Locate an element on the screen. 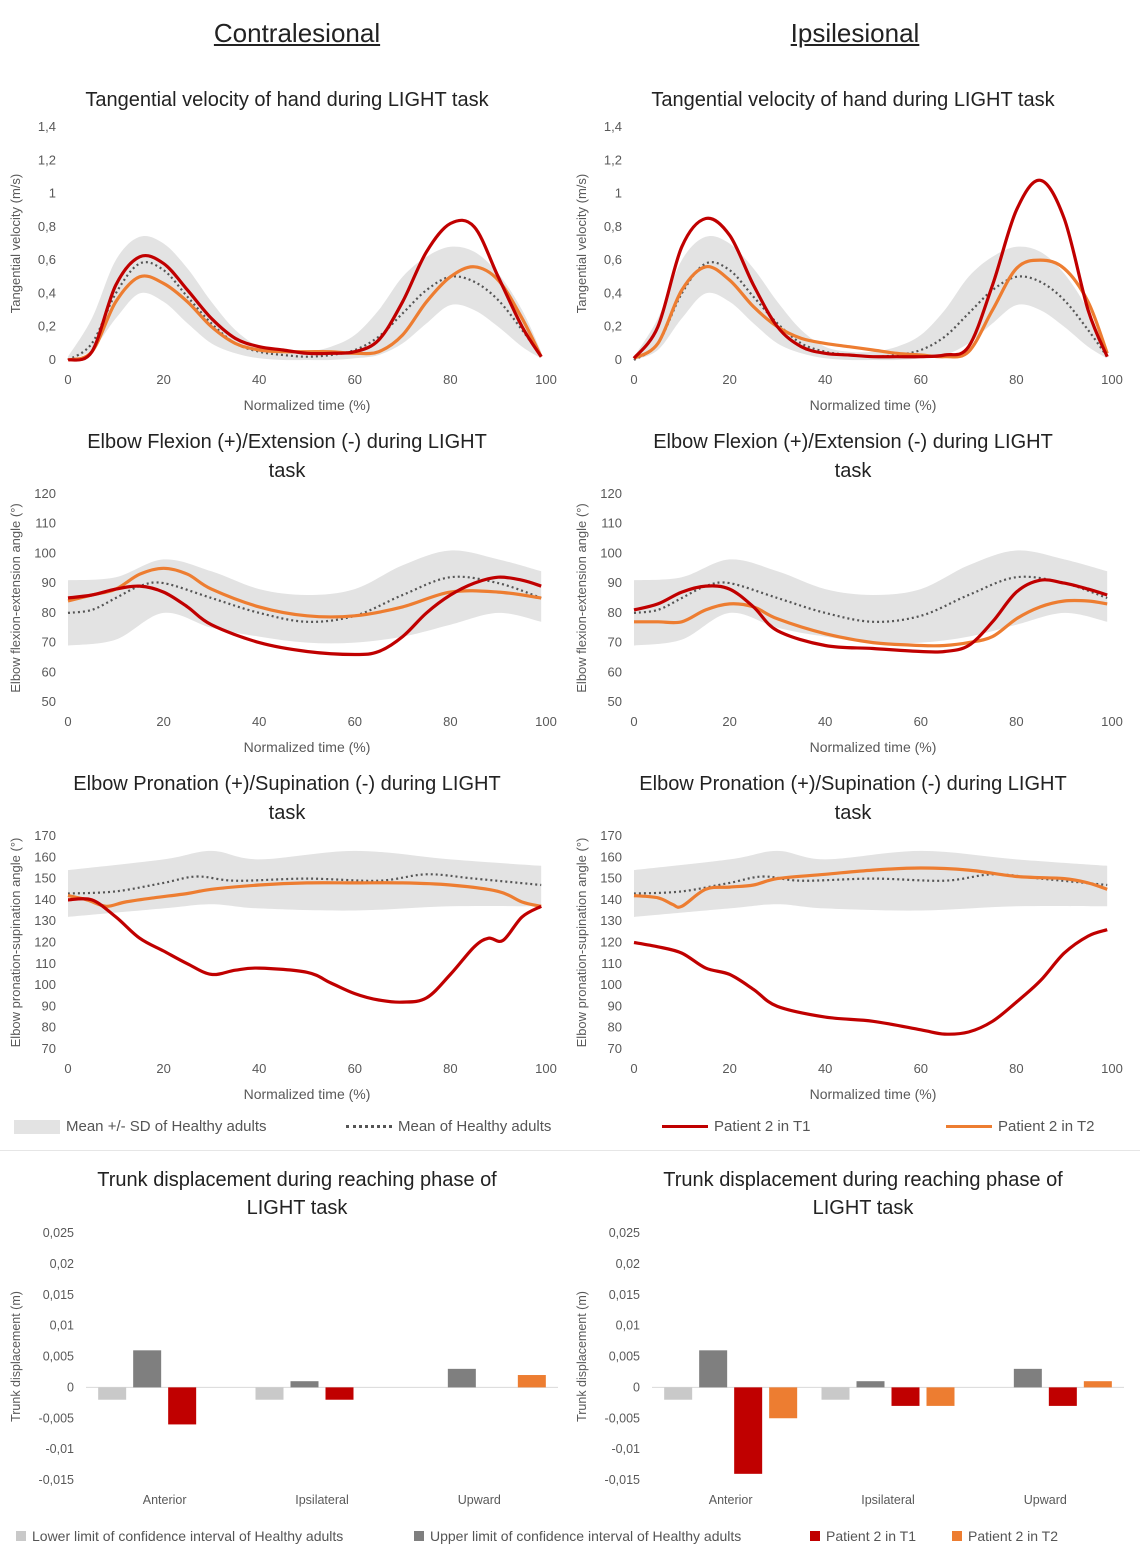 The width and height of the screenshot is (1140, 1560). y-tick-label: 0,025 is located at coordinates (624, 1233).